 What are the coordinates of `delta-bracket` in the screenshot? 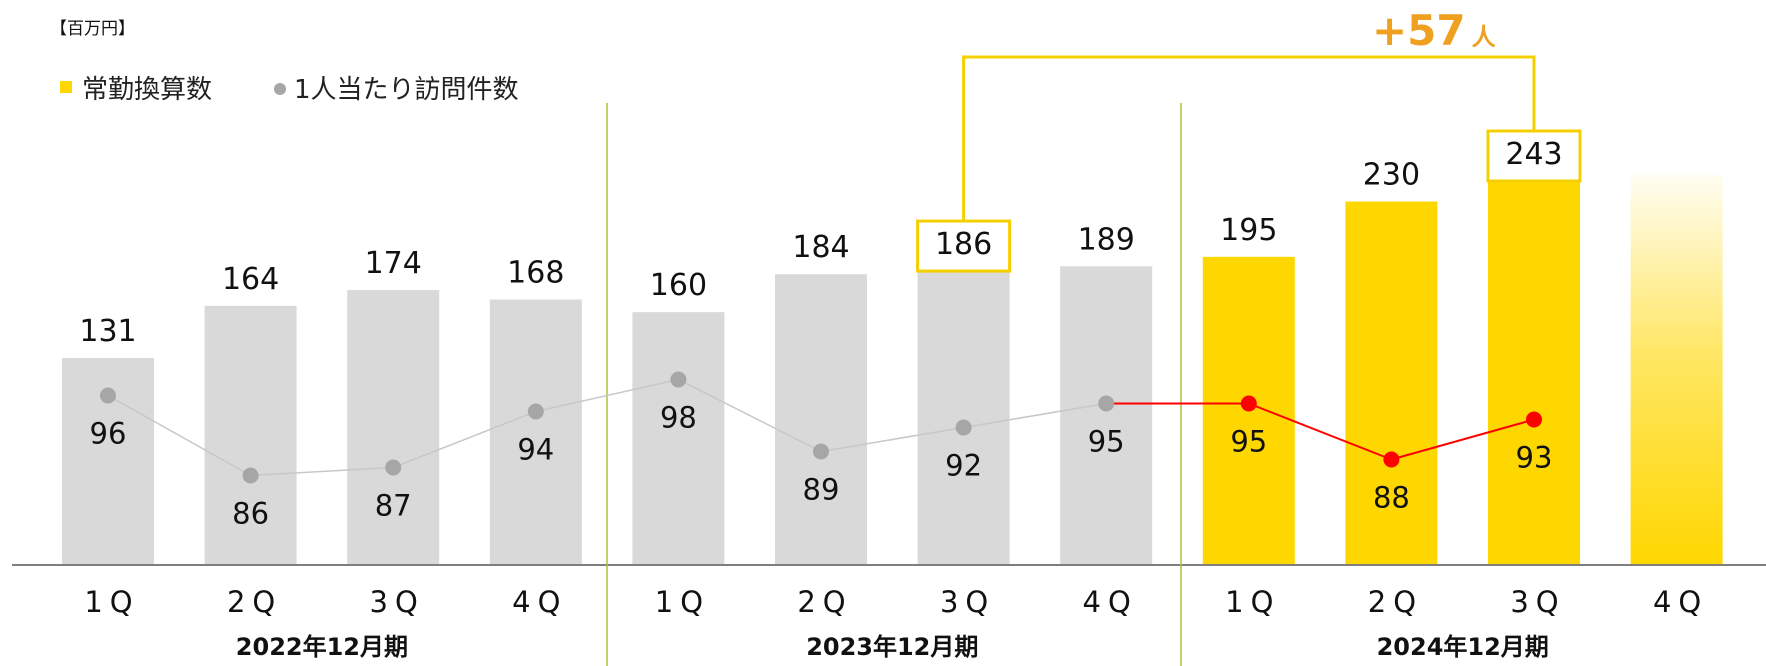 It's located at (1249, 138).